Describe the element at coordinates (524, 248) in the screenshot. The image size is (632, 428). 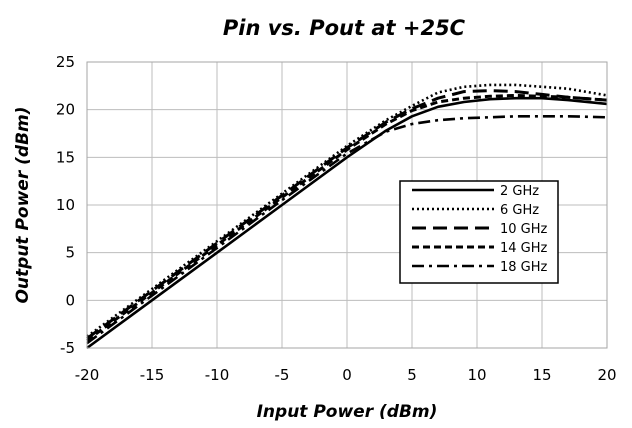
I see `legend-label: 14 GHz` at that location.